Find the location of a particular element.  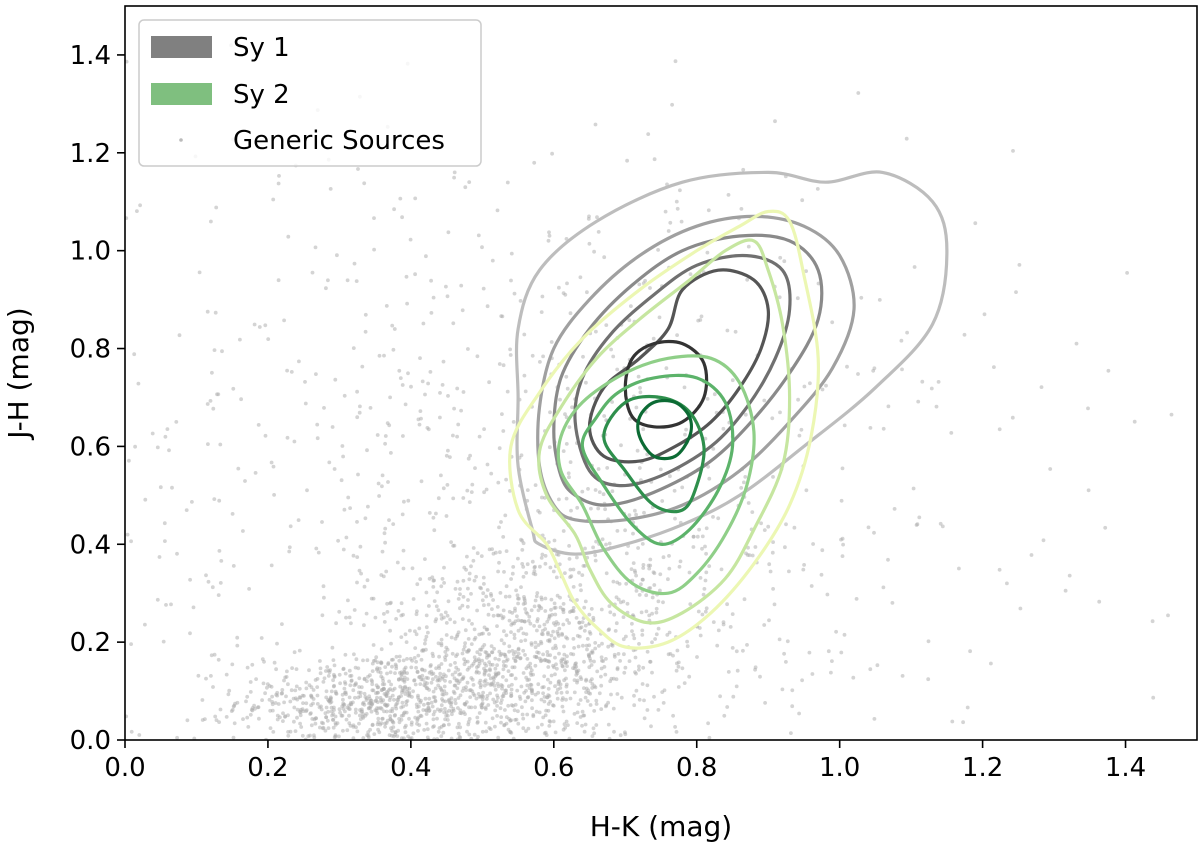

x-axis-label: H-K (mag) is located at coordinates (661, 826).